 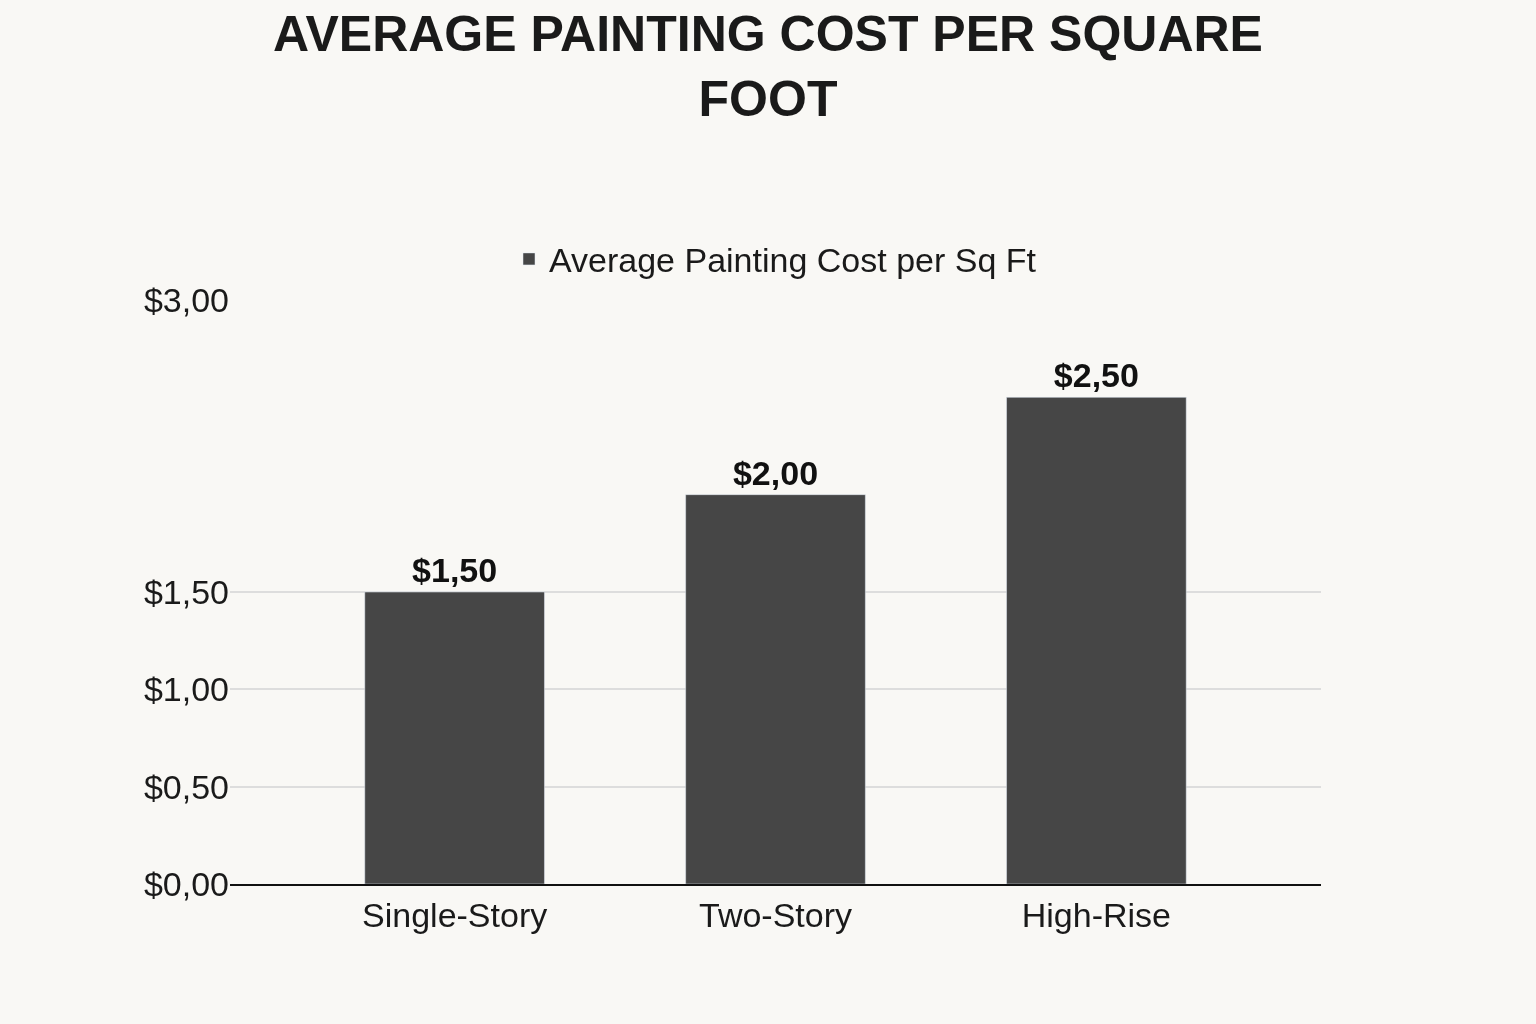 I want to click on data-label: $2,00, so click(x=775, y=472).